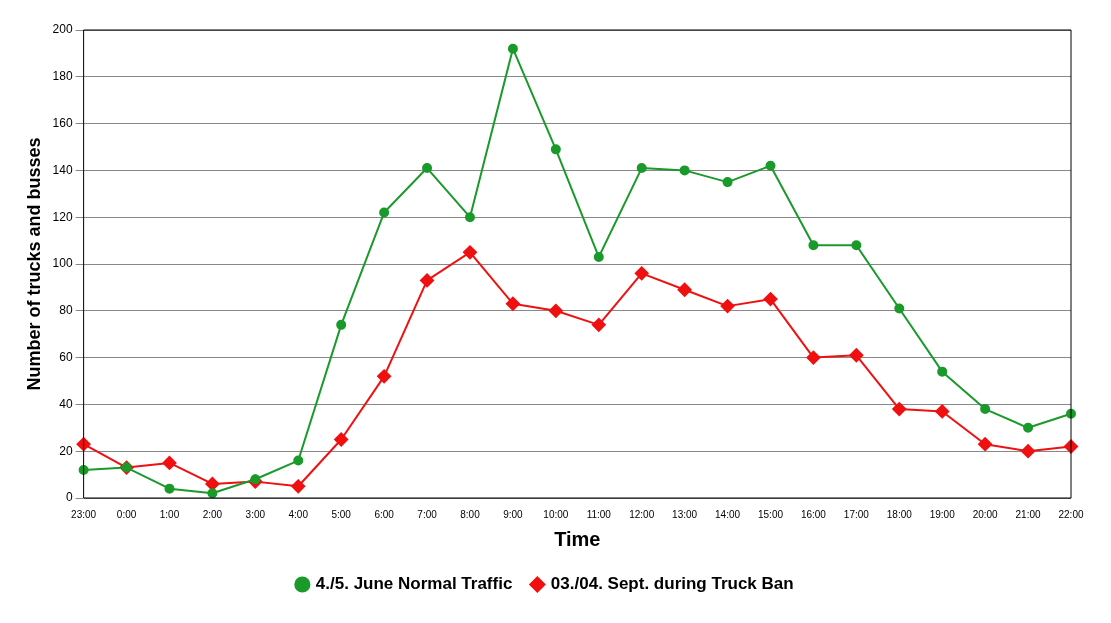 The height and width of the screenshot is (623, 1111). I want to click on legend-label: 03./04. Sept. during Truck Ban, so click(672, 584).